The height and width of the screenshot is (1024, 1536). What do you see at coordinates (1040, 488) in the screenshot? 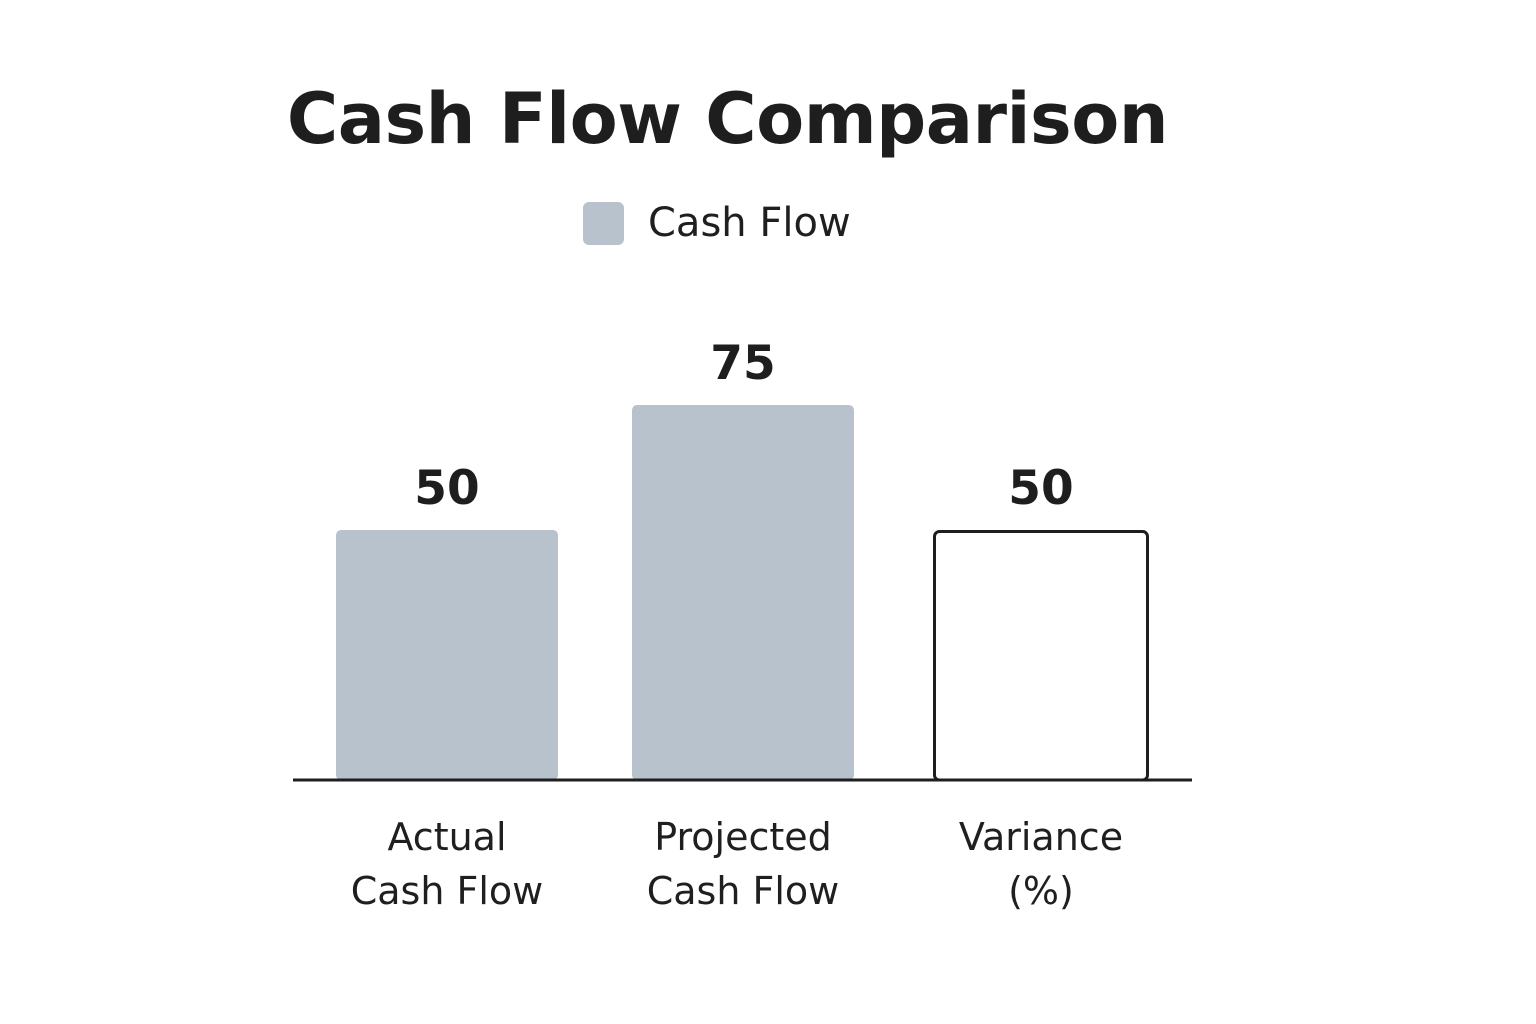
I see `value-label-2: 50` at bounding box center [1040, 488].